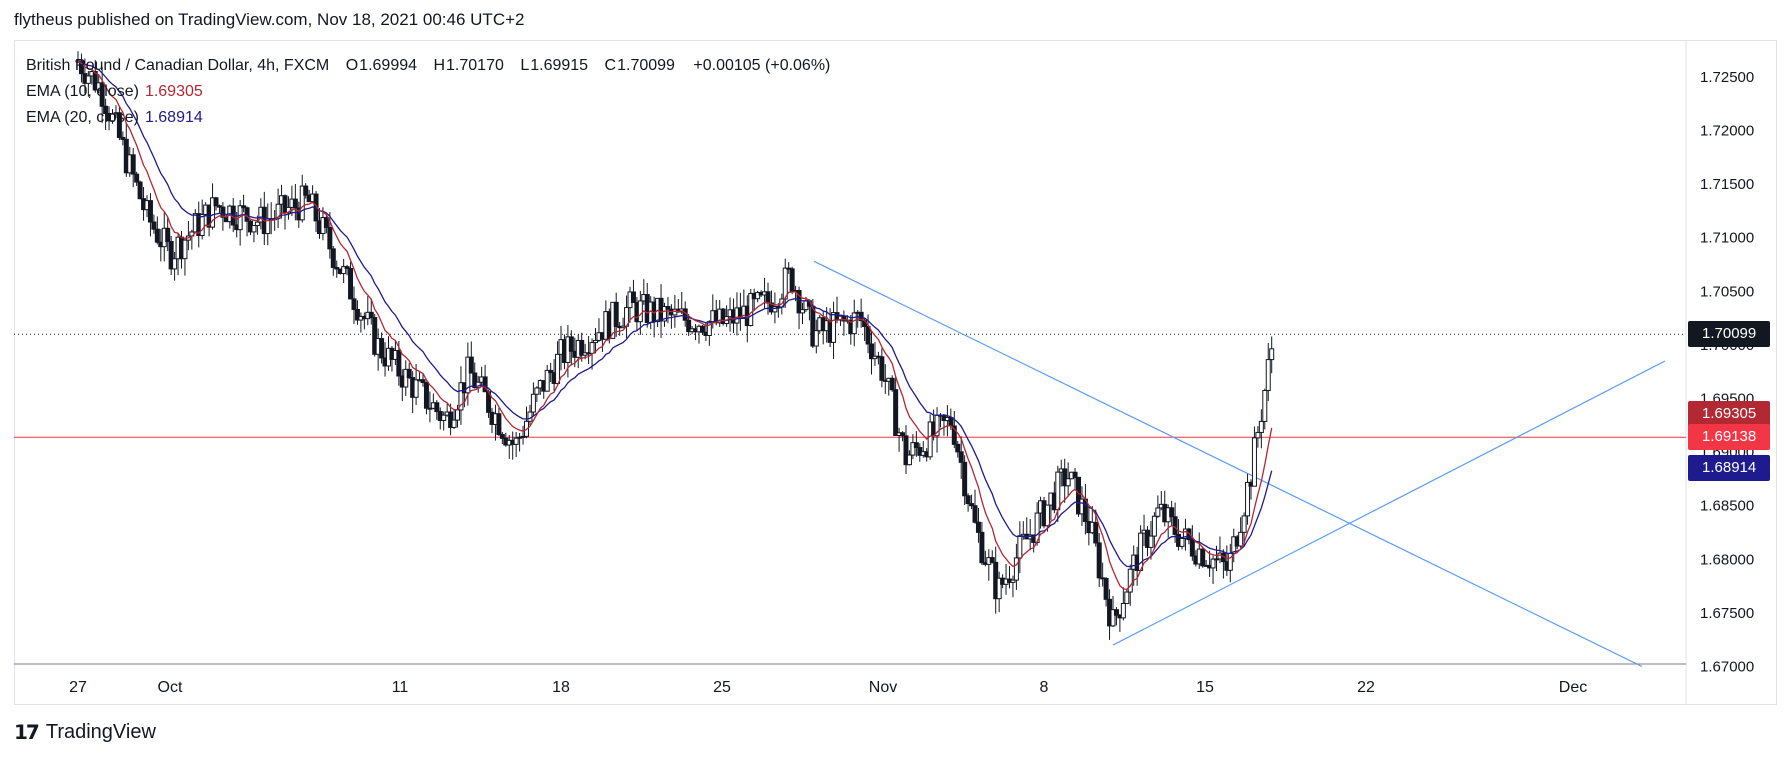 The width and height of the screenshot is (1791, 760). What do you see at coordinates (762, 65) in the screenshot?
I see `change-value: +0.00105 (+0.06%)` at bounding box center [762, 65].